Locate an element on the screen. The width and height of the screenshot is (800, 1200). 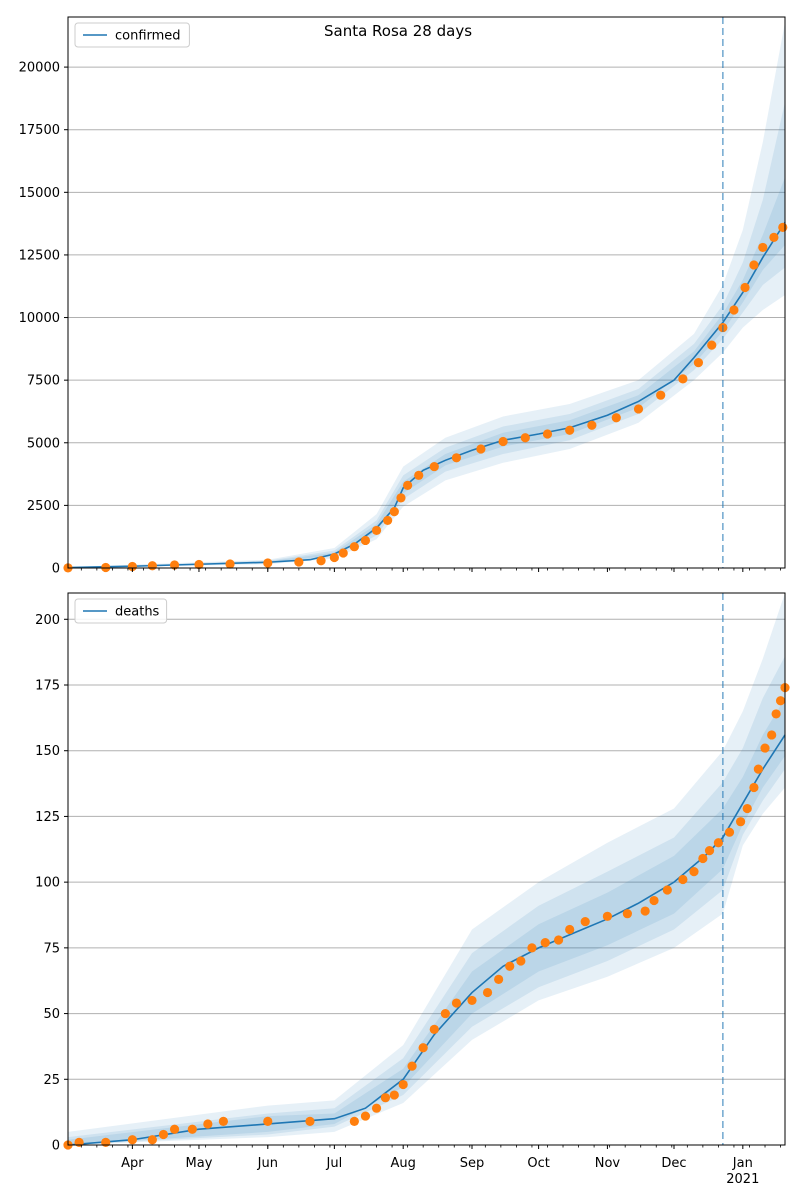
y-tick-label: 50 is located at coordinates (51, 1014).